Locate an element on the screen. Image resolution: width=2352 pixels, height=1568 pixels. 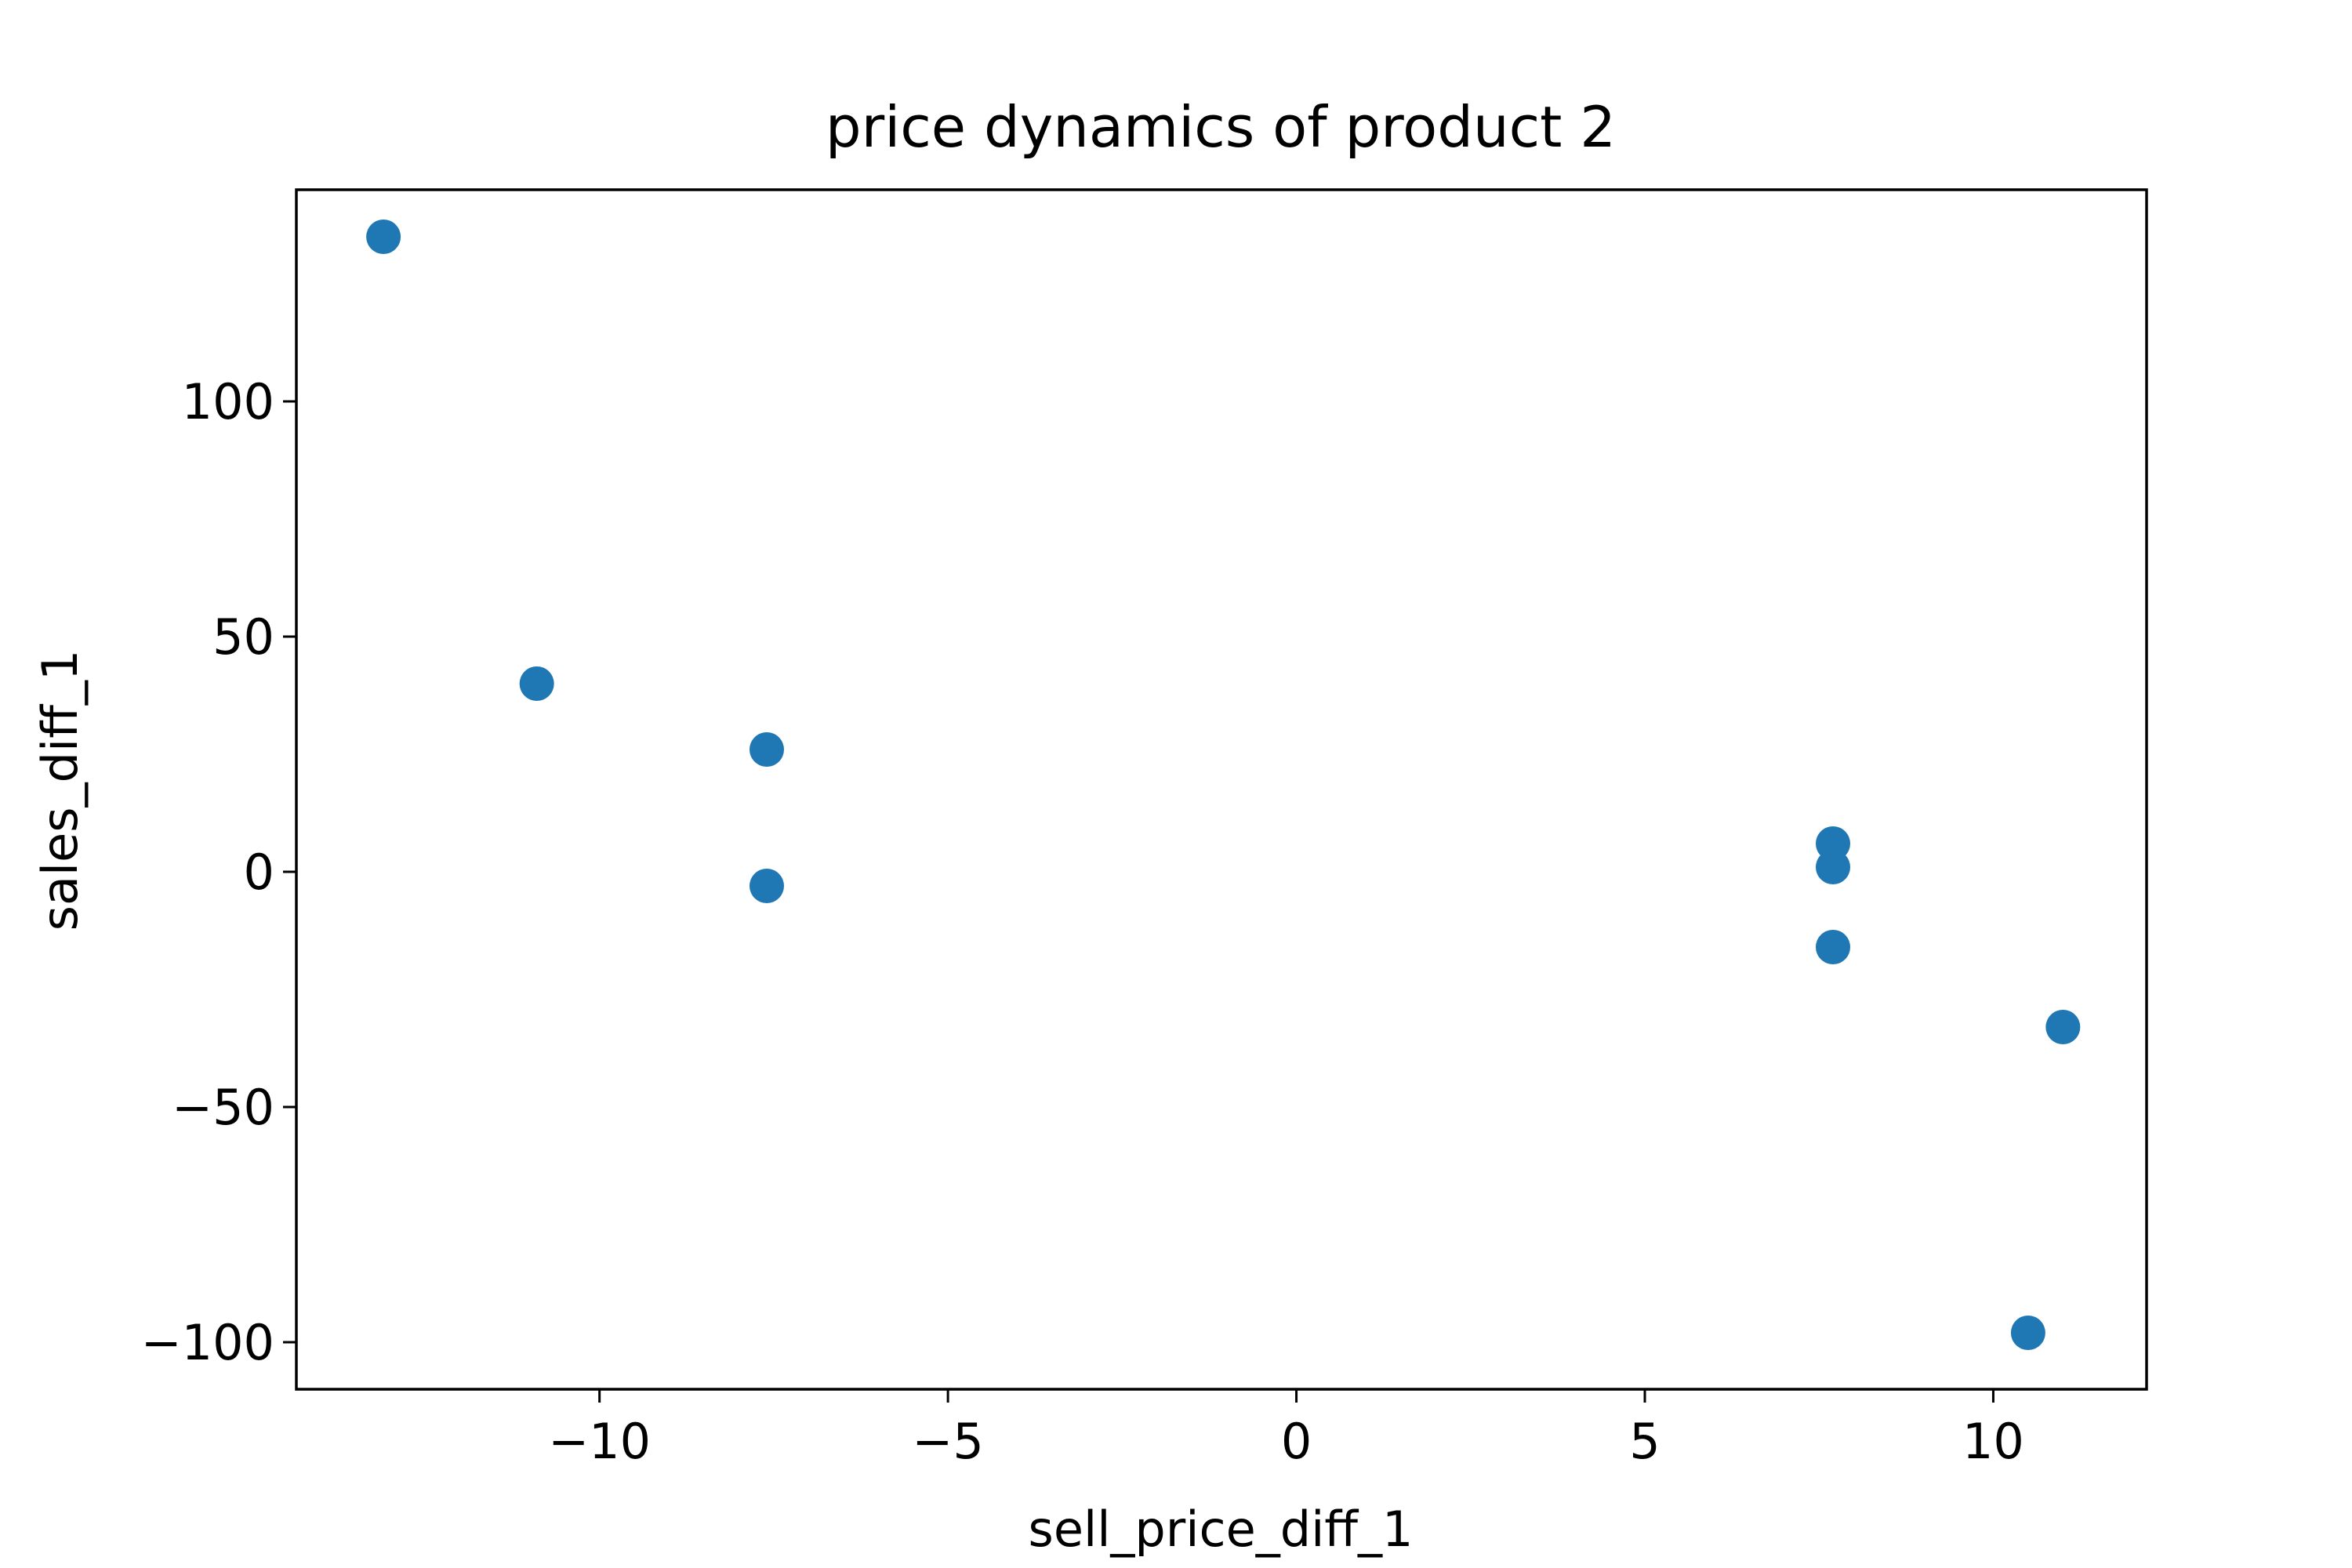
x-axis: −10 −5 0 5 10 is located at coordinates (1286, 1429).